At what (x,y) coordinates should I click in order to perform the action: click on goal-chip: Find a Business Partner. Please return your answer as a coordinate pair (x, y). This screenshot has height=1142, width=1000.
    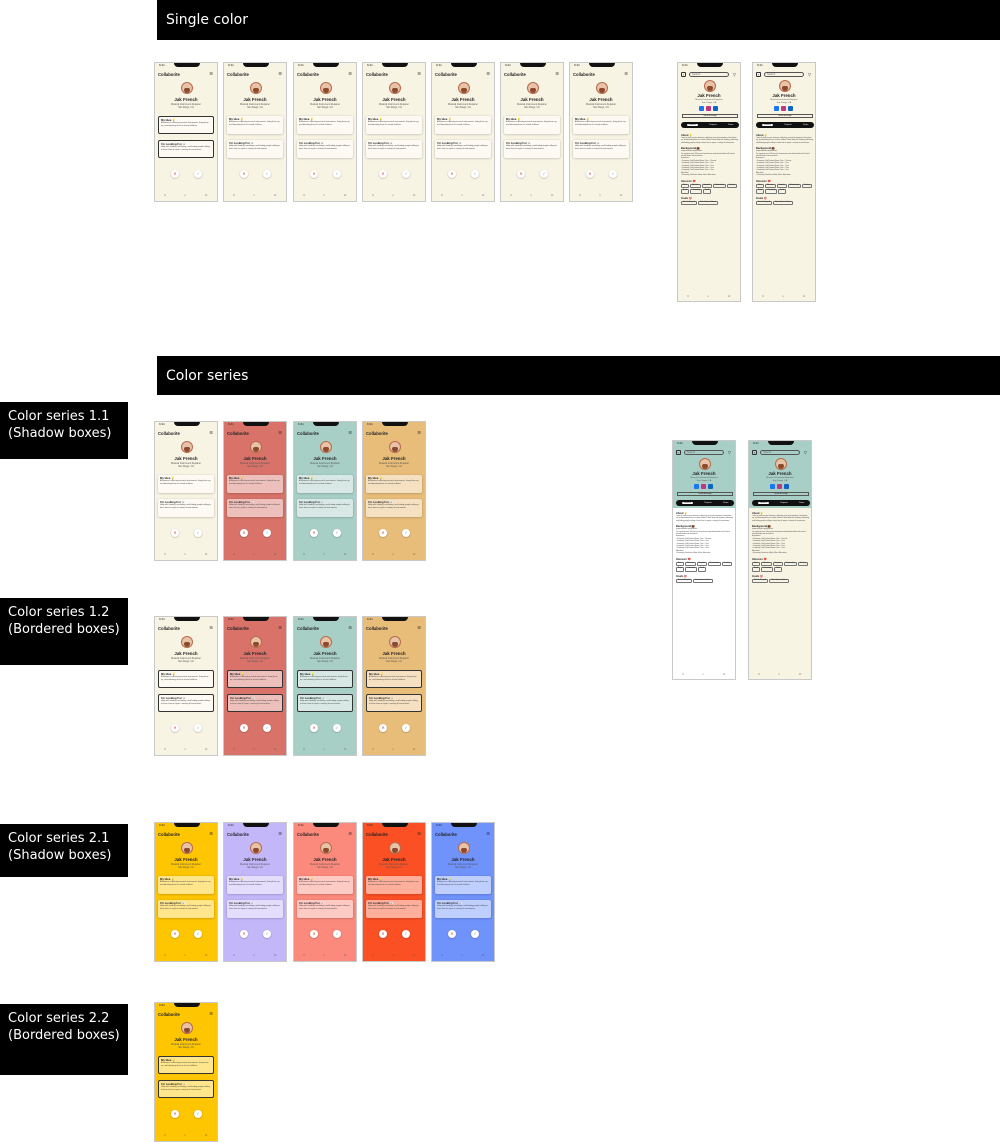
    Looking at the image, I should click on (779, 580).